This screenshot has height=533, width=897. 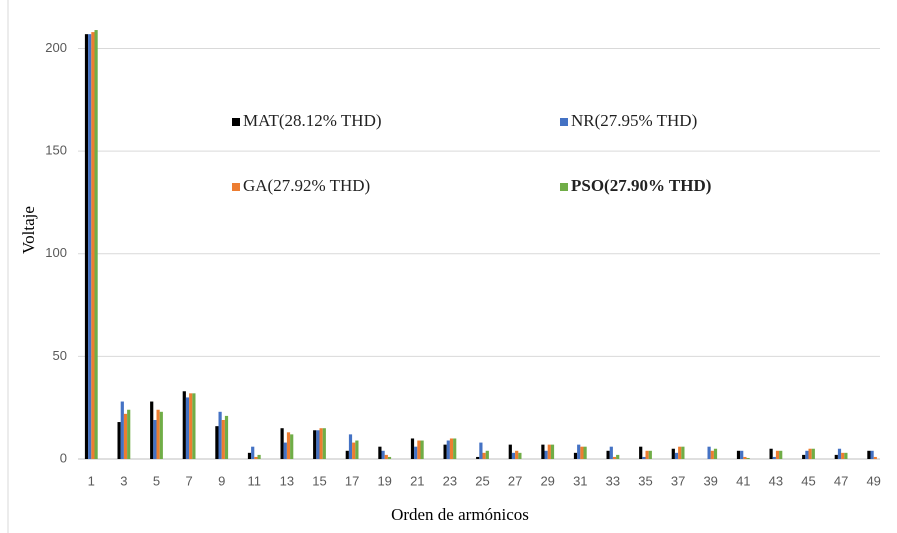 I want to click on x-tick-label: 3, so click(x=123, y=480).